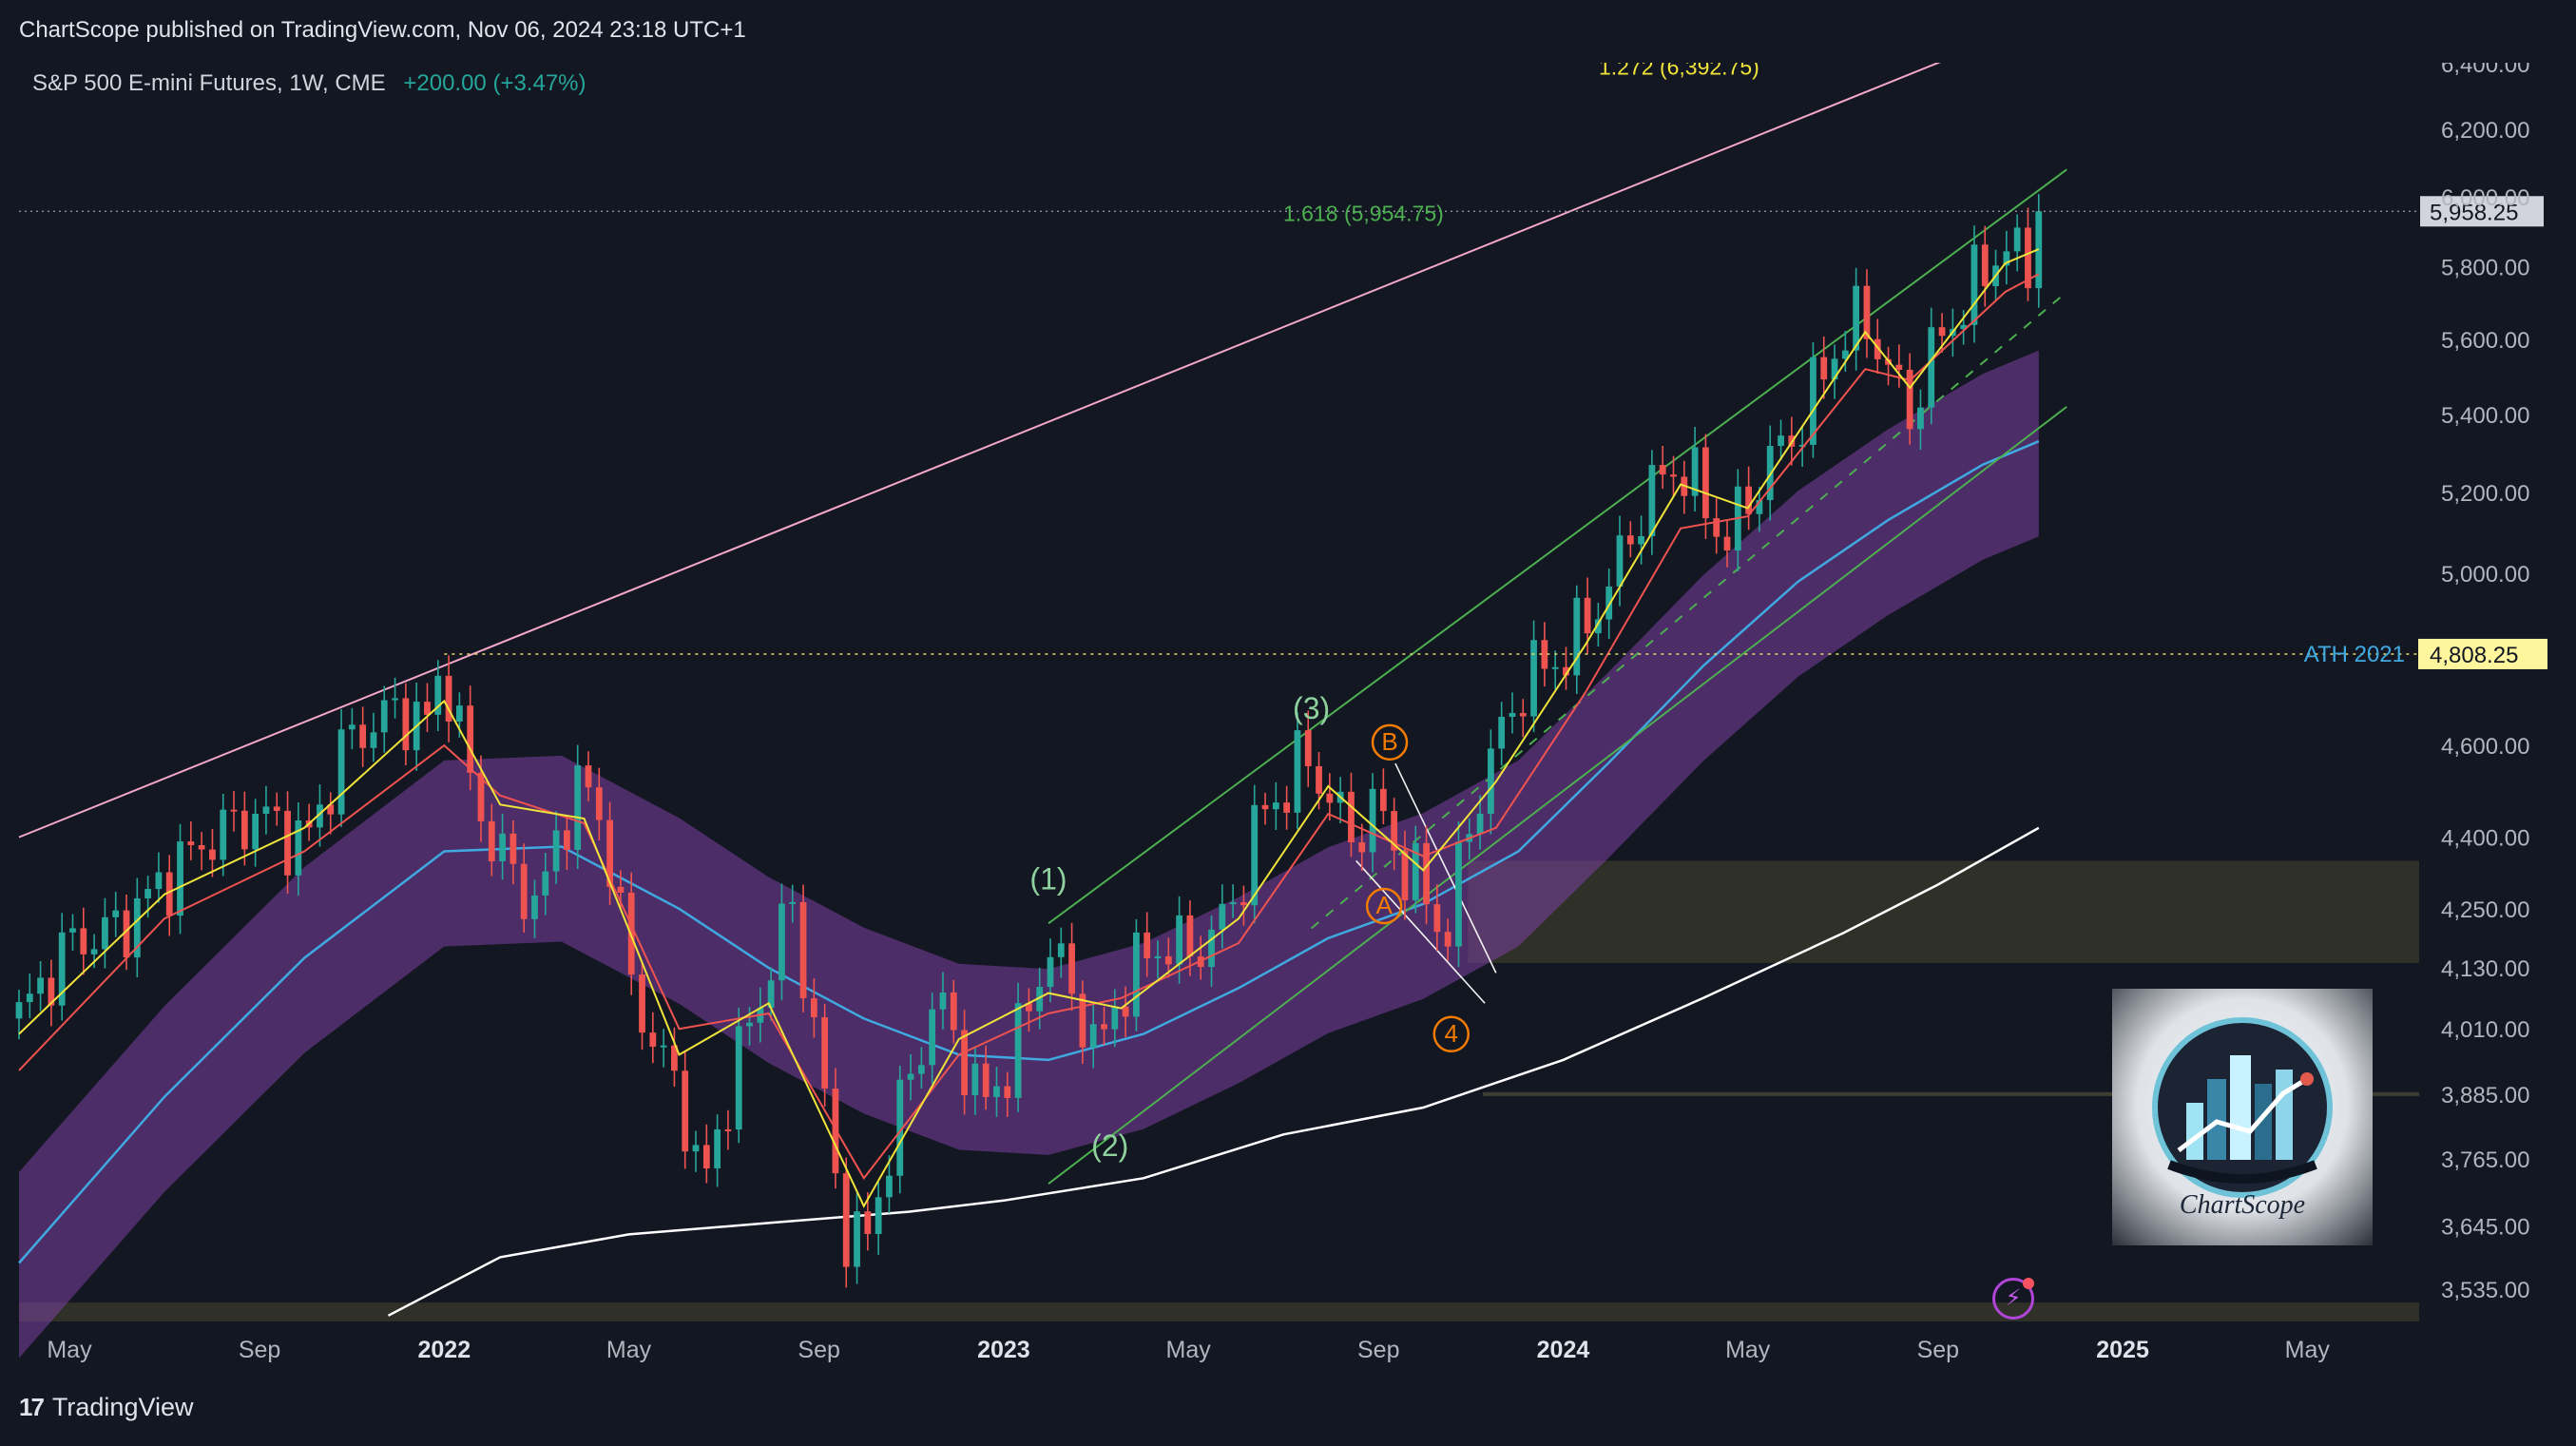 The width and height of the screenshot is (2576, 1446). I want to click on wave-label-(2): (2), so click(1109, 1145).